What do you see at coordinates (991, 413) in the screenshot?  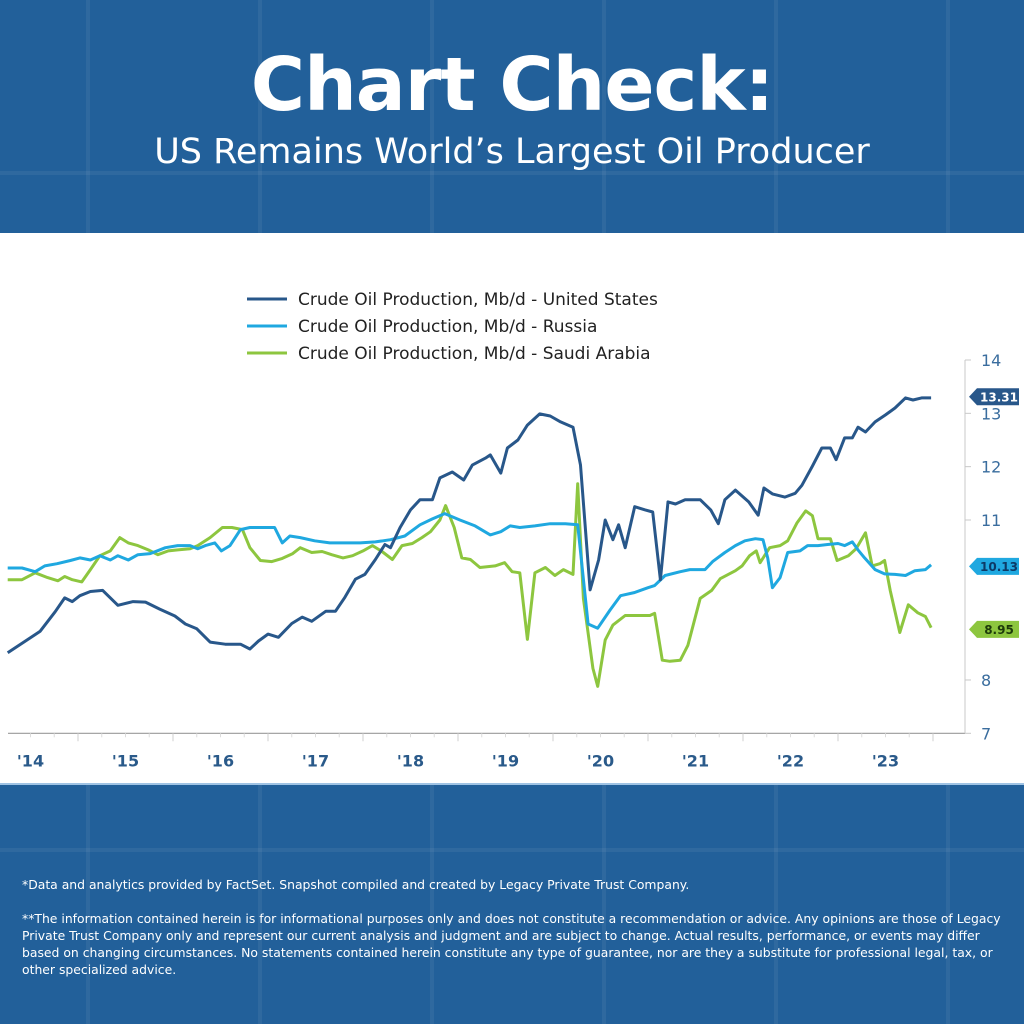 I see `y-tick-label: 13` at bounding box center [991, 413].